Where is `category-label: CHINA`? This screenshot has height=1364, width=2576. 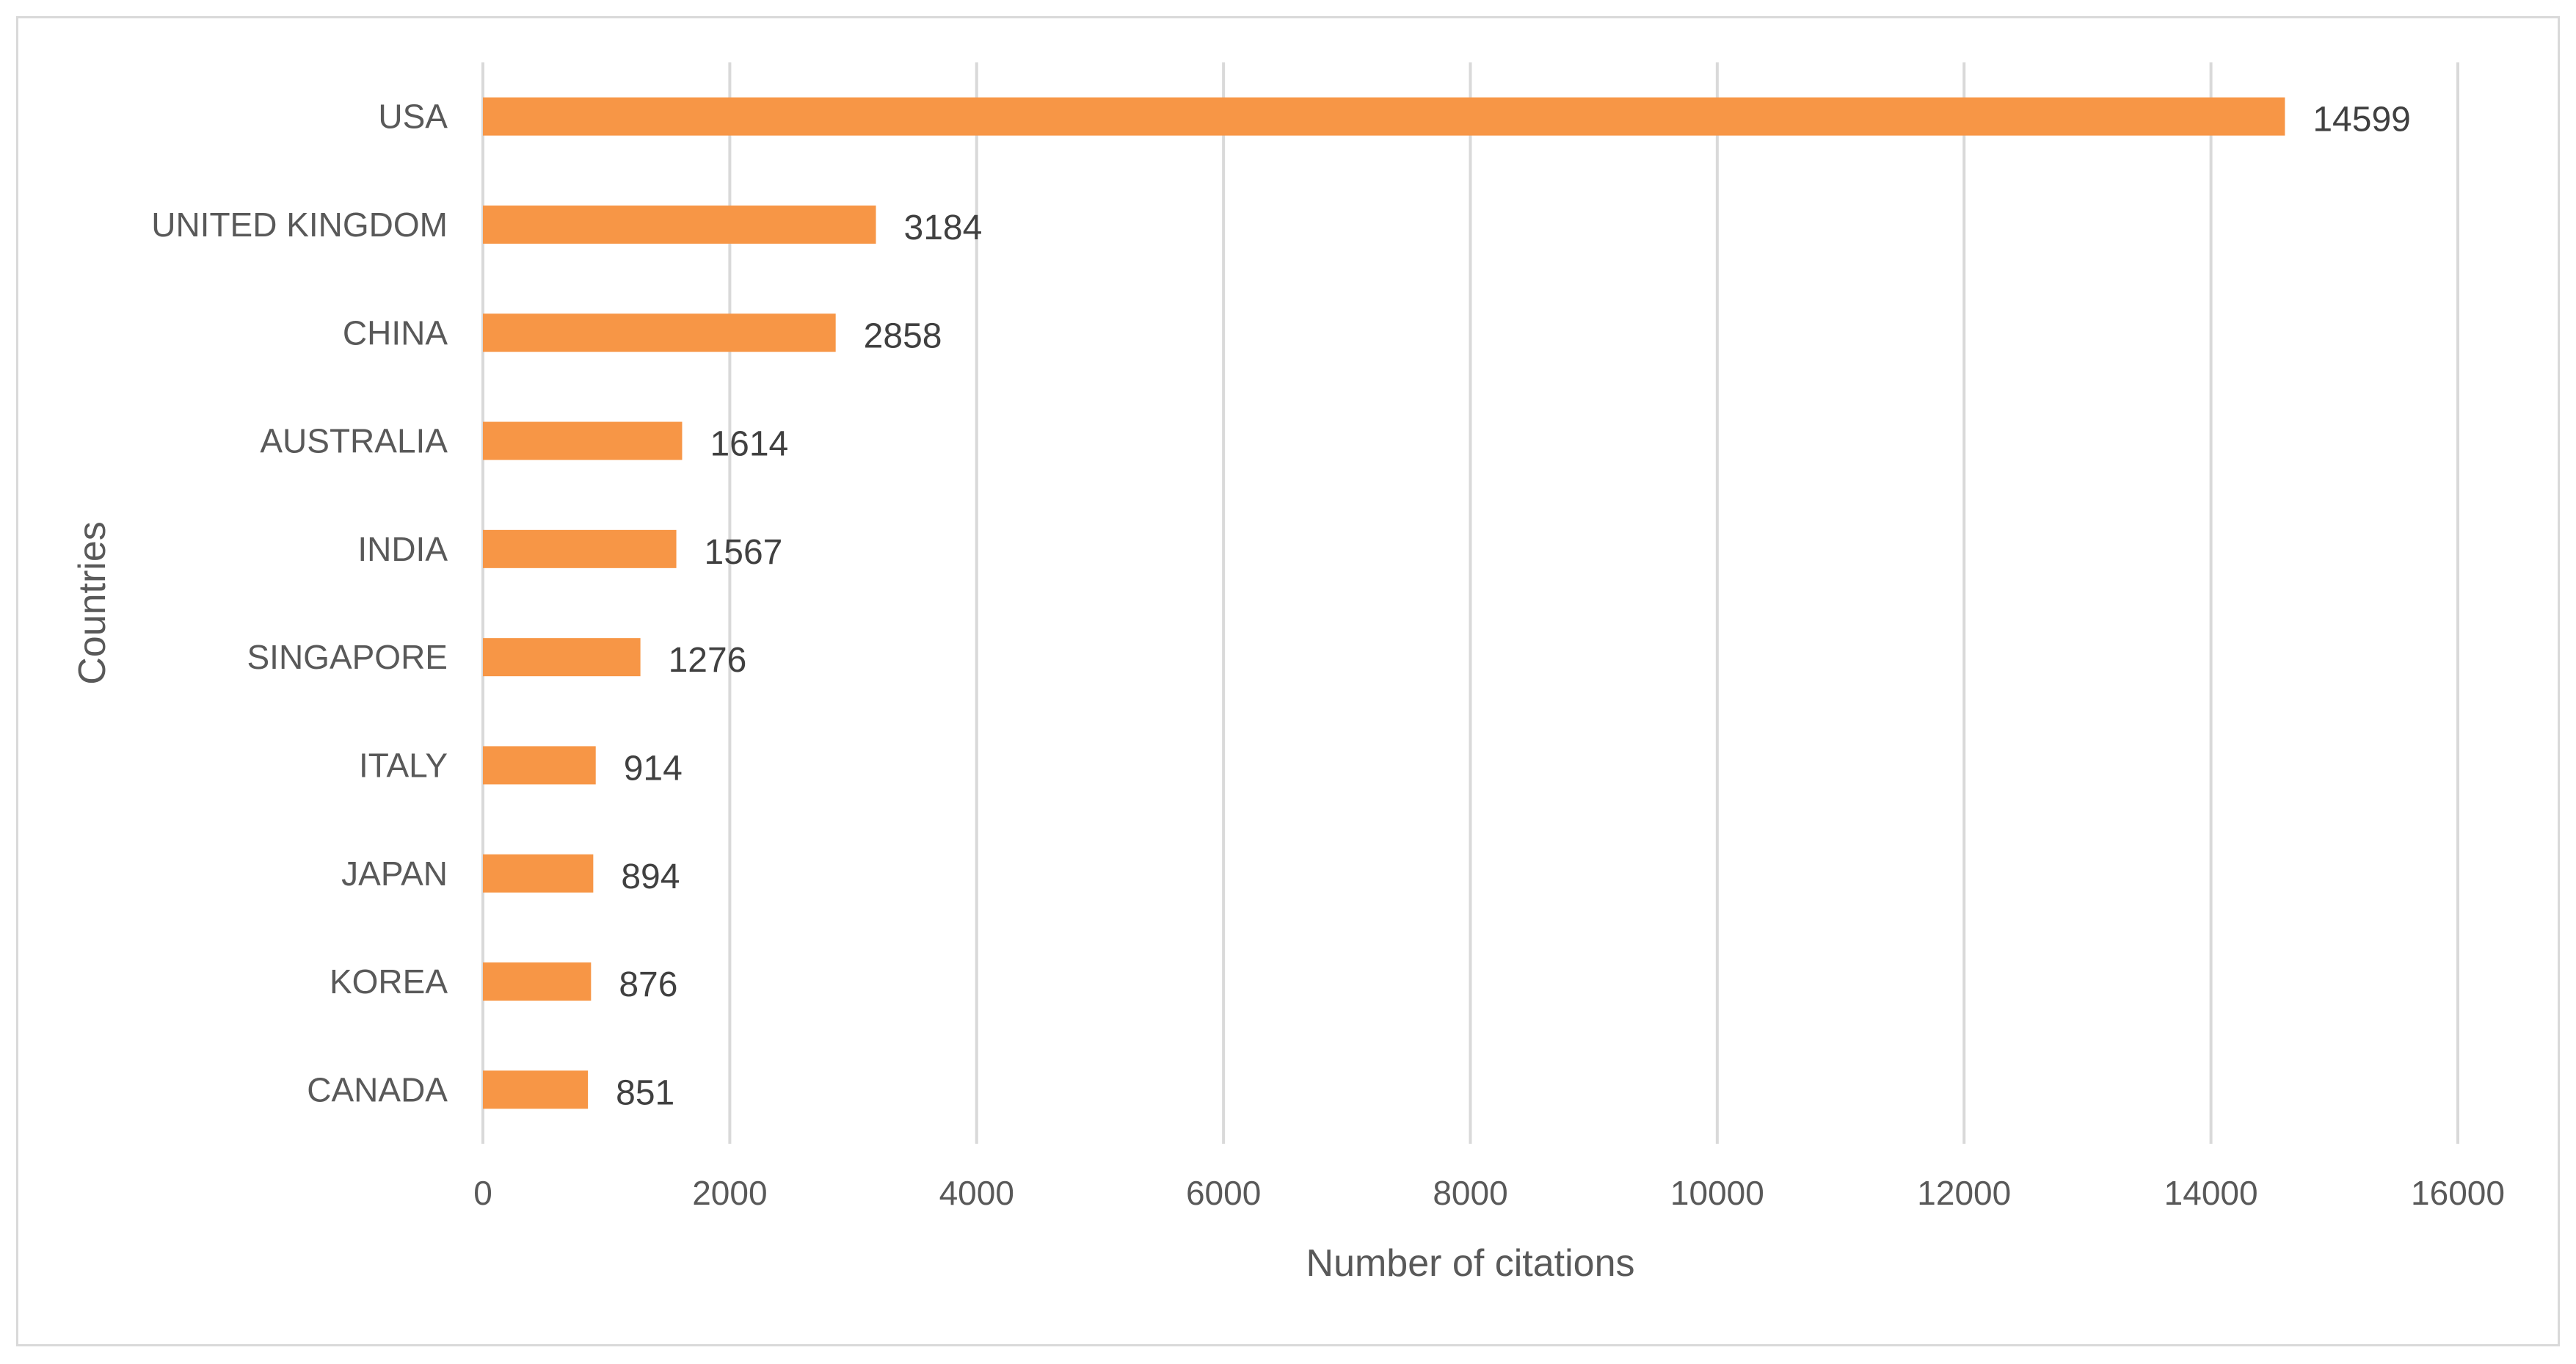
category-label: CHINA is located at coordinates (395, 332).